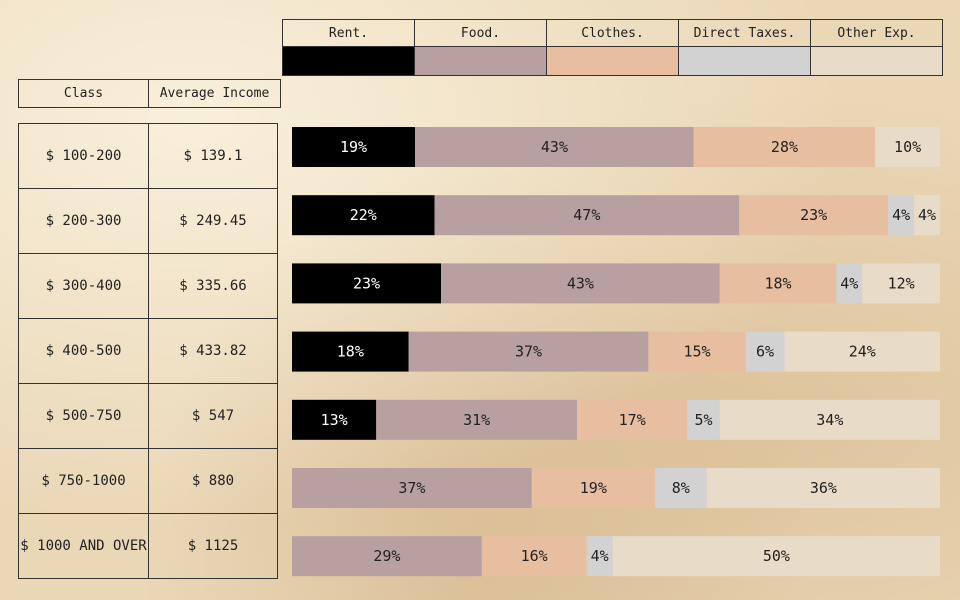  I want to click on bar-value-label: 29%, so click(386, 556).